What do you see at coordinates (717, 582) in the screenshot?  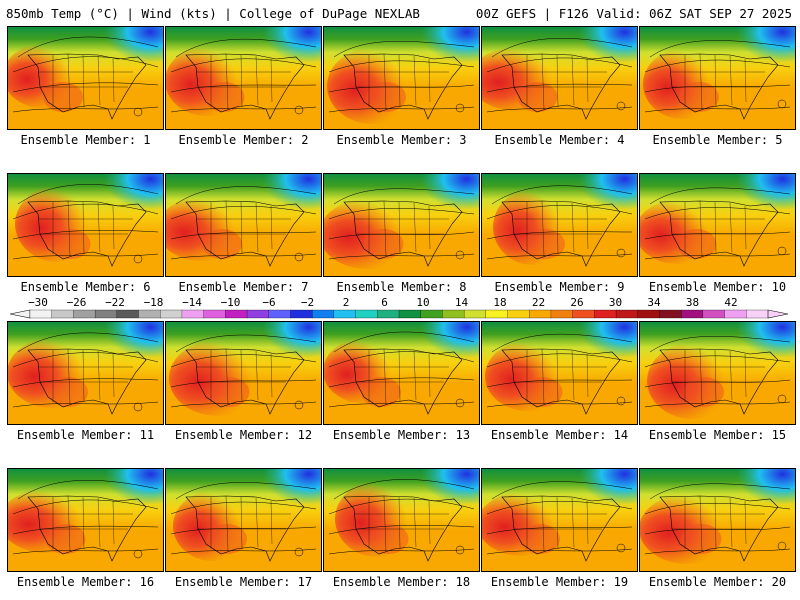 I see `ensemble-member-label: Ensemble Member: 20` at bounding box center [717, 582].